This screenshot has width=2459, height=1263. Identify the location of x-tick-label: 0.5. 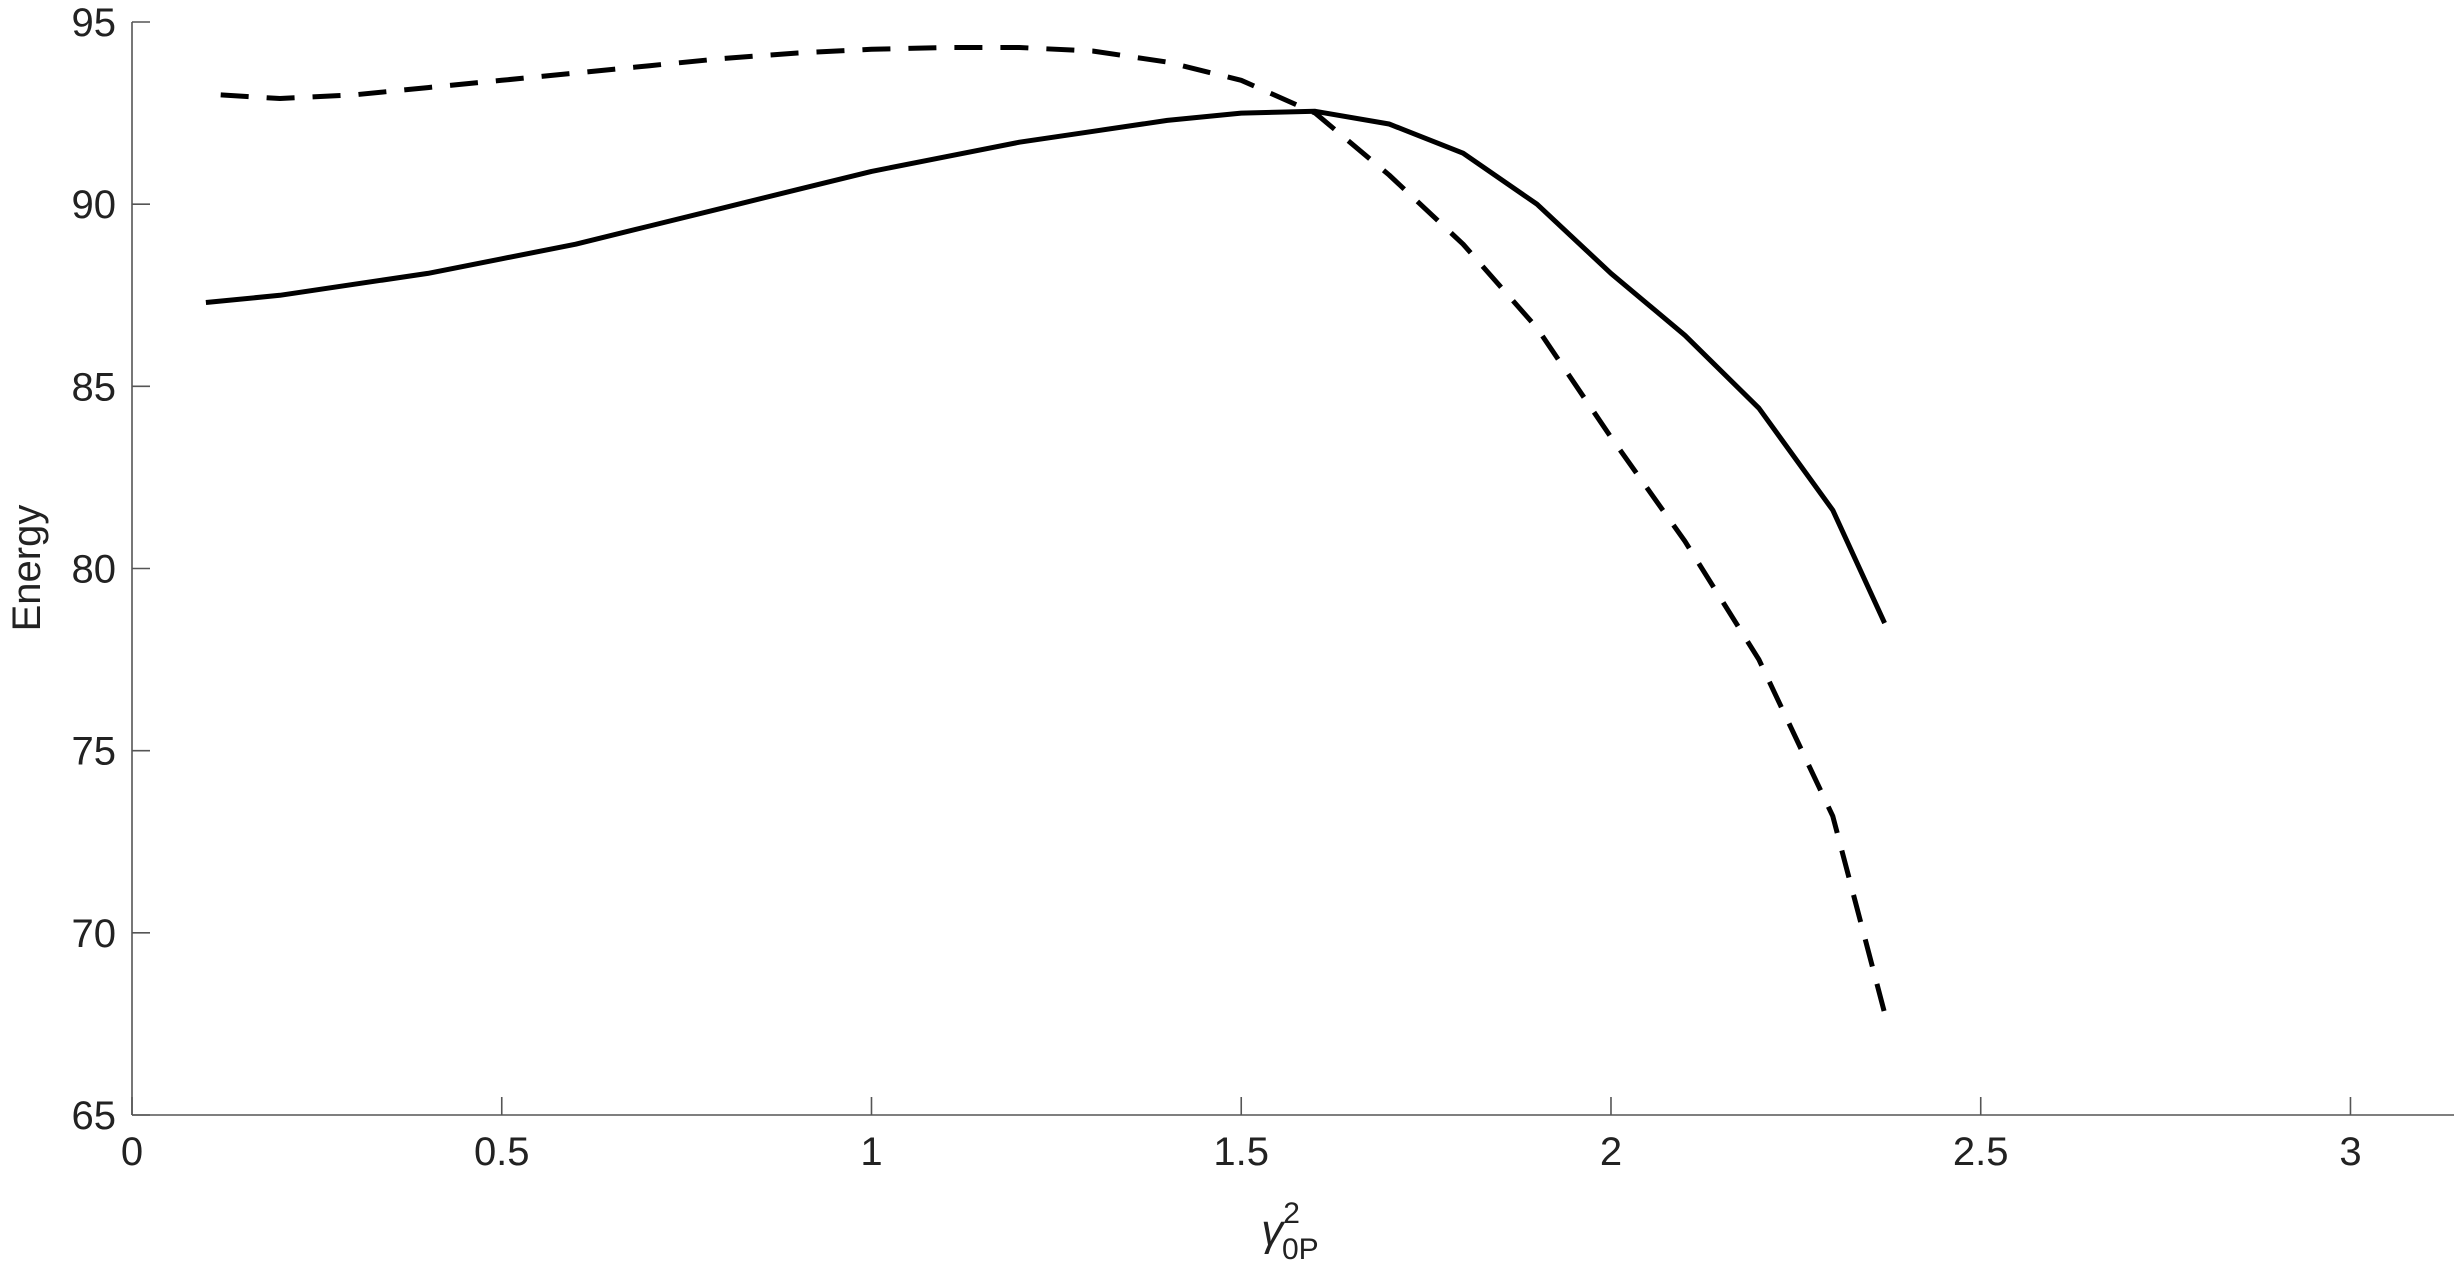
(502, 1152).